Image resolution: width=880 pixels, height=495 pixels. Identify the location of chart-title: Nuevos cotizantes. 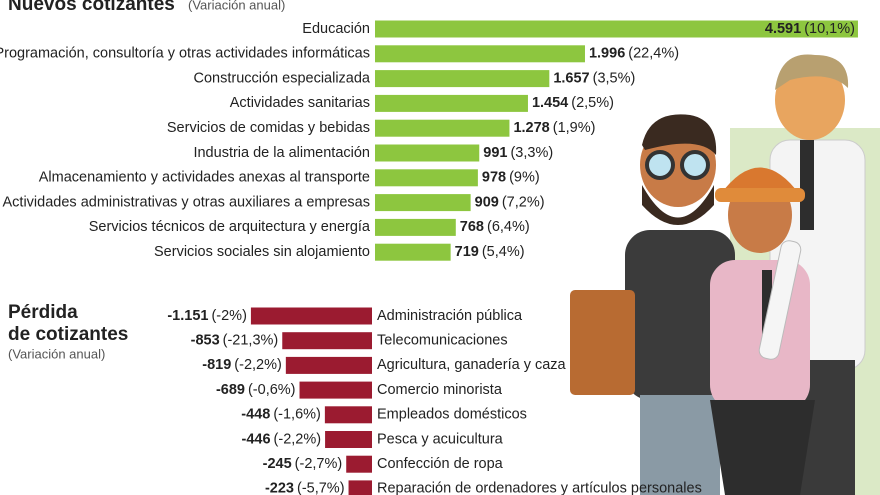
(91, 7).